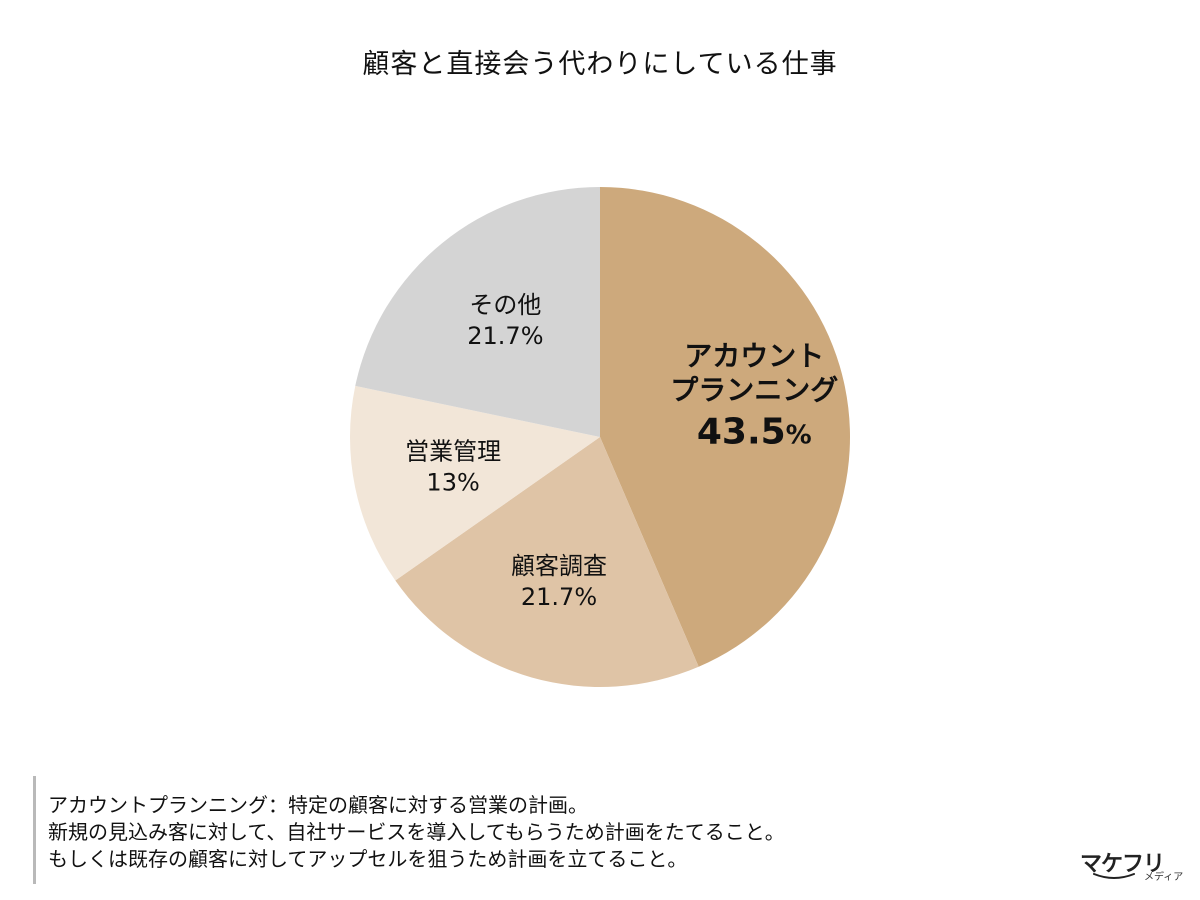 The width and height of the screenshot is (1200, 900). I want to click on slice-label-4: その他 21.7%, so click(505, 320).